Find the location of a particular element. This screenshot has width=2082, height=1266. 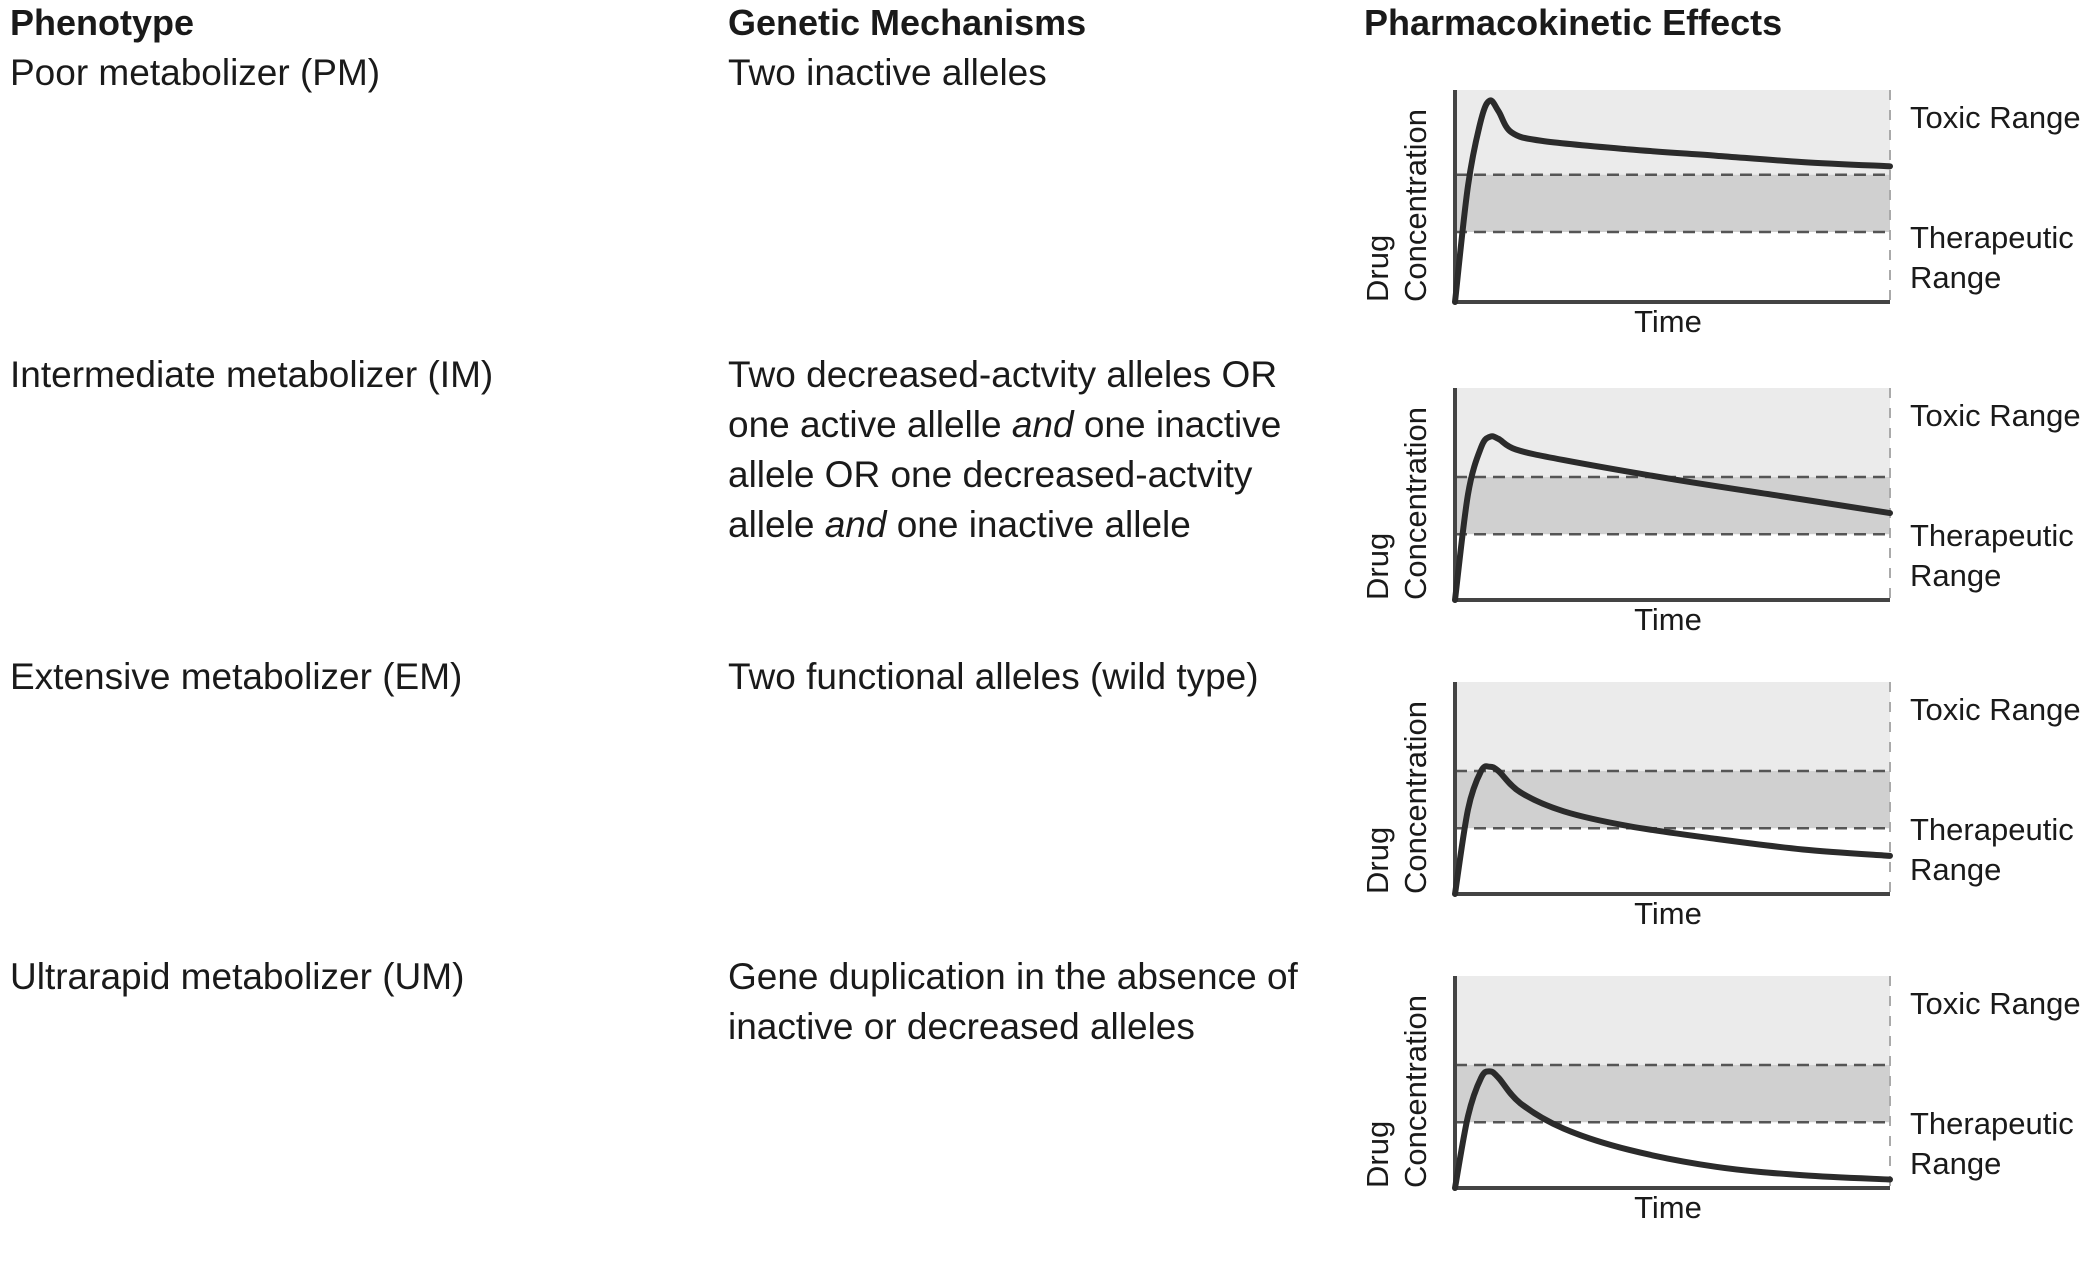

phenotype-cell: Intermediate metabolizer (IM) is located at coordinates (252, 374).